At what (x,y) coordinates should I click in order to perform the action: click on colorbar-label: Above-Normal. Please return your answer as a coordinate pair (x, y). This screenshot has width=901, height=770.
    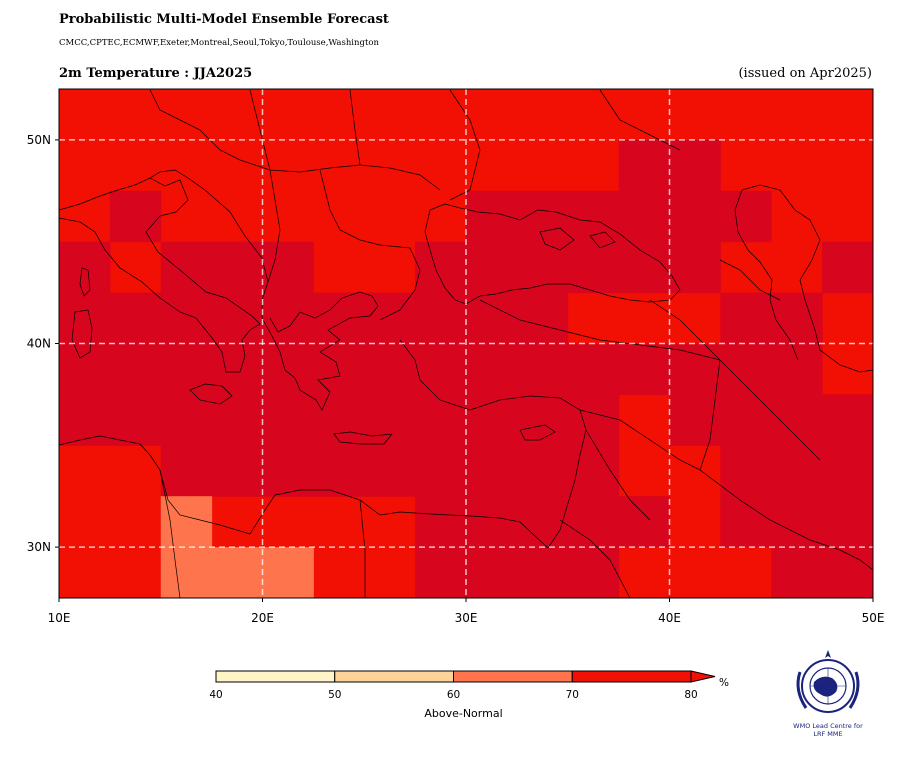
    Looking at the image, I should click on (463, 713).